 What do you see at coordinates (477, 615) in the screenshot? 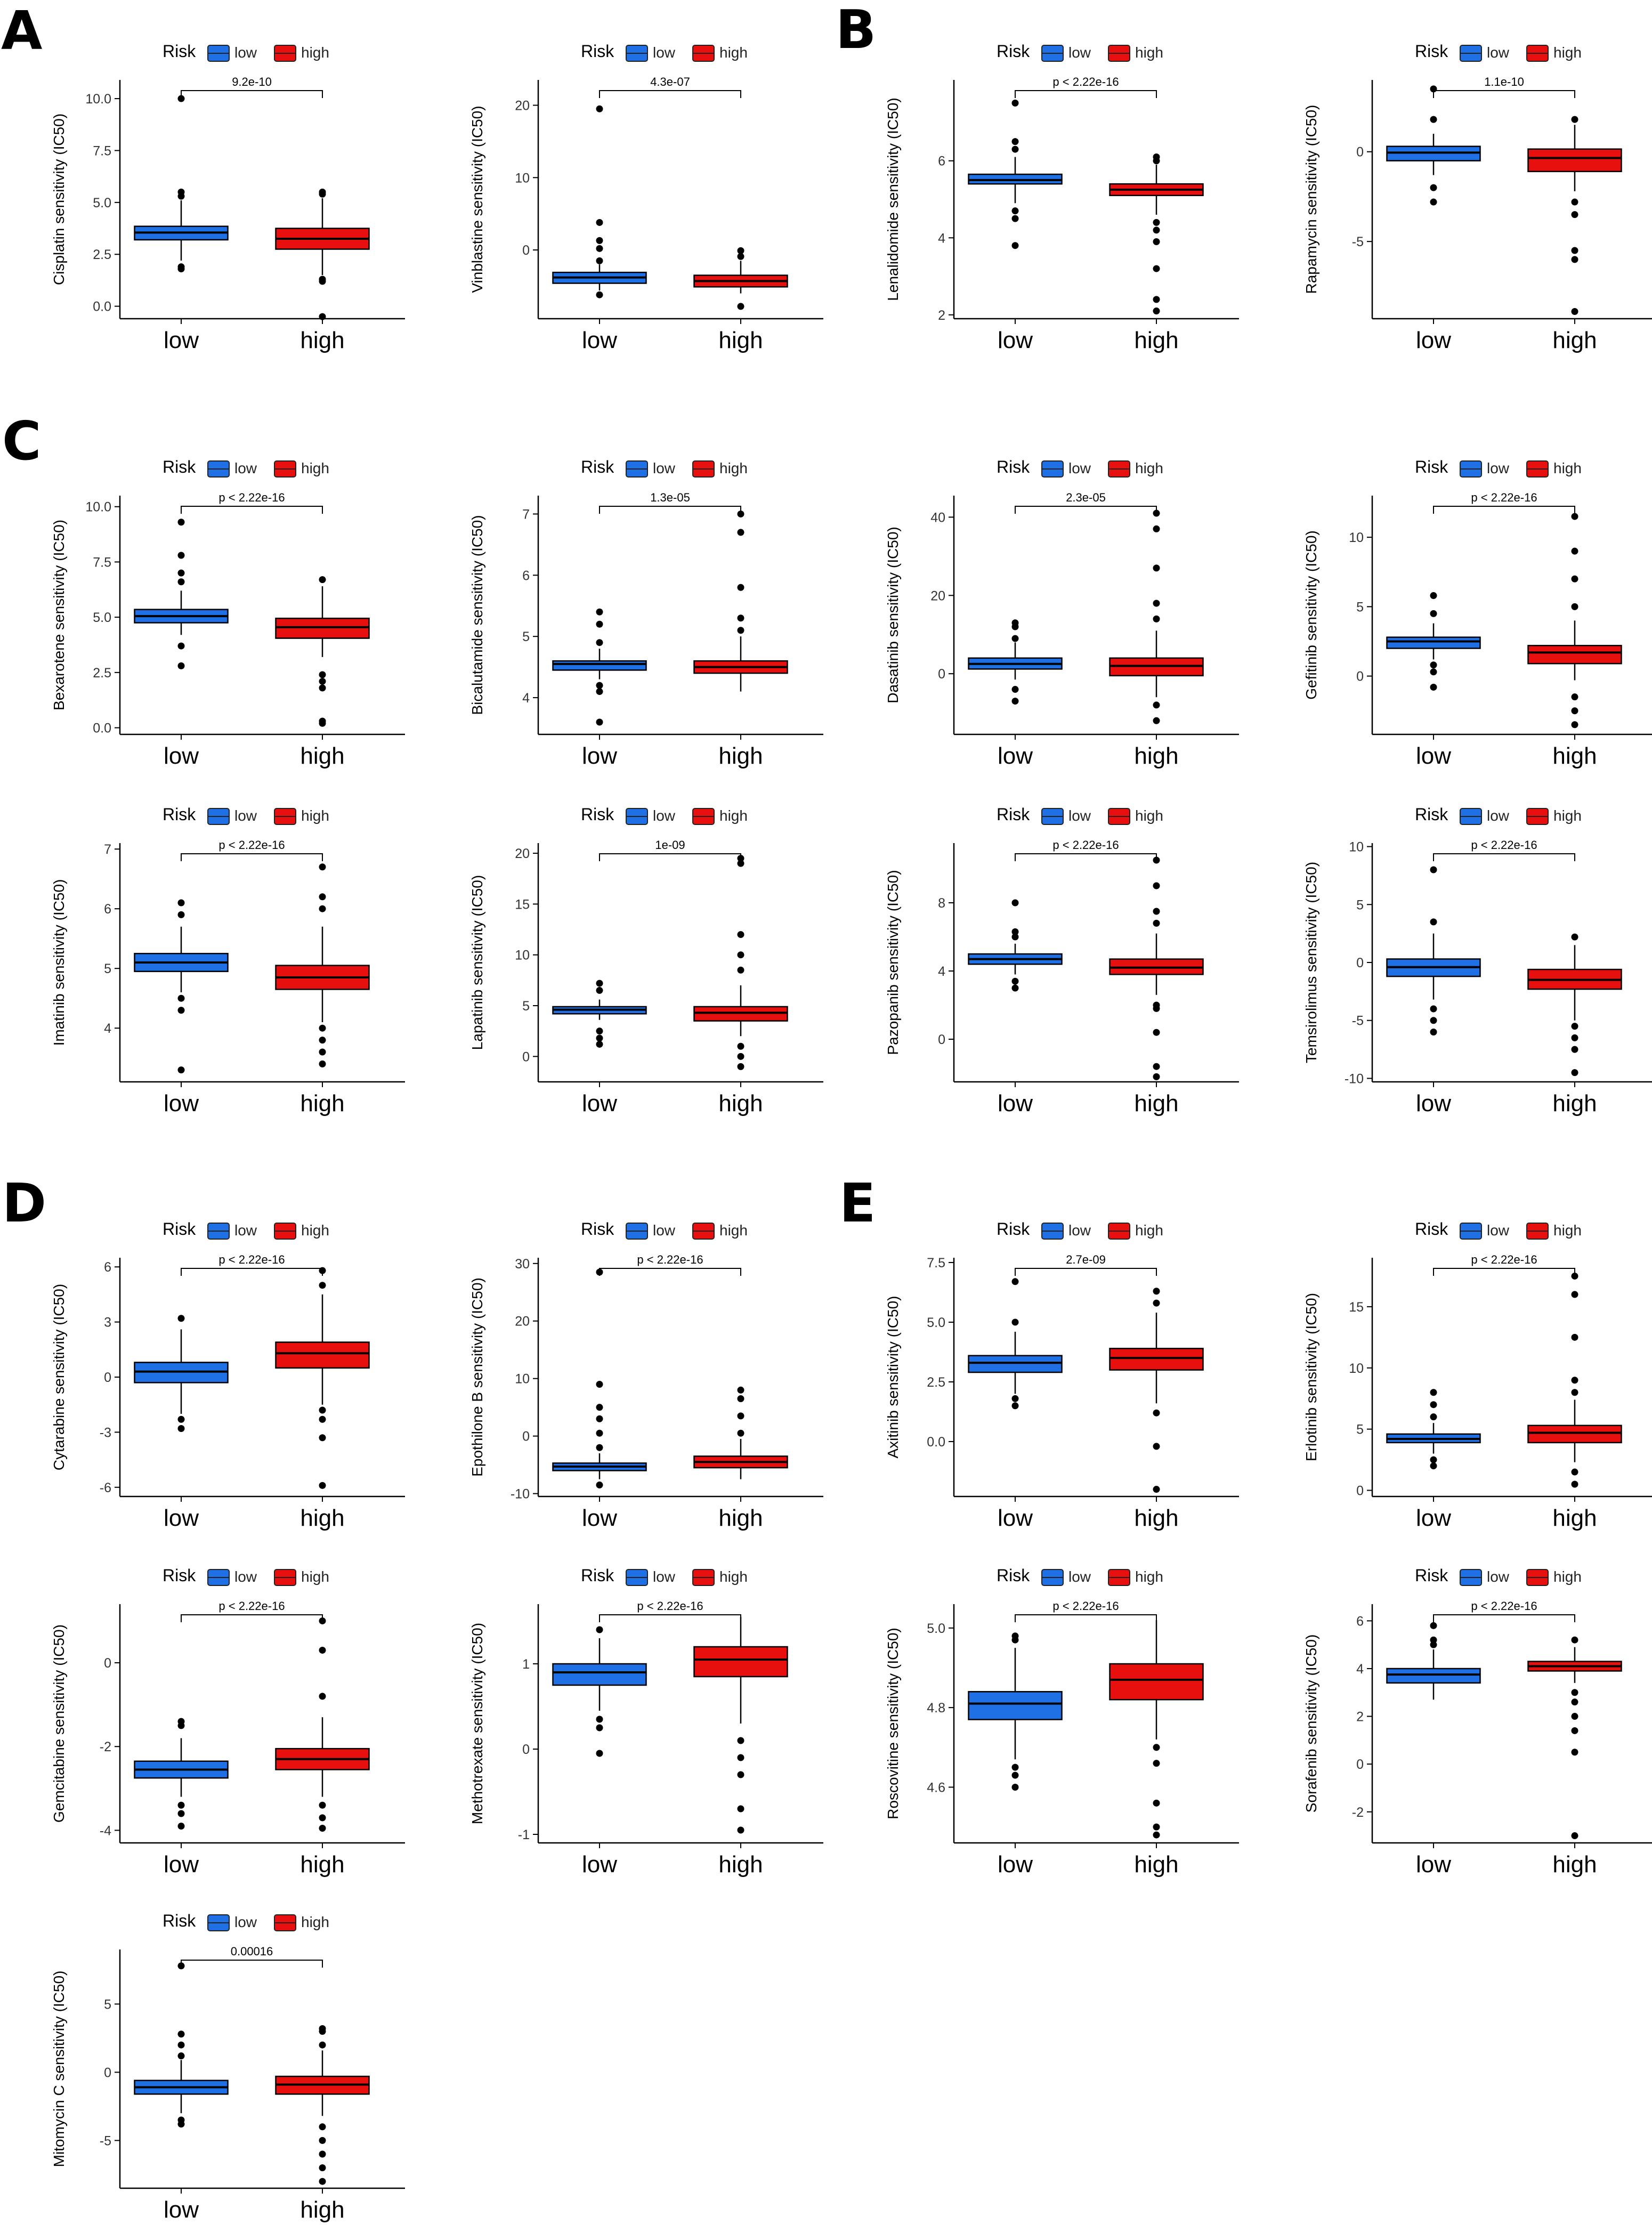
I see `y-axis-label: Bicalutamide sensitivity (IC50)` at bounding box center [477, 615].